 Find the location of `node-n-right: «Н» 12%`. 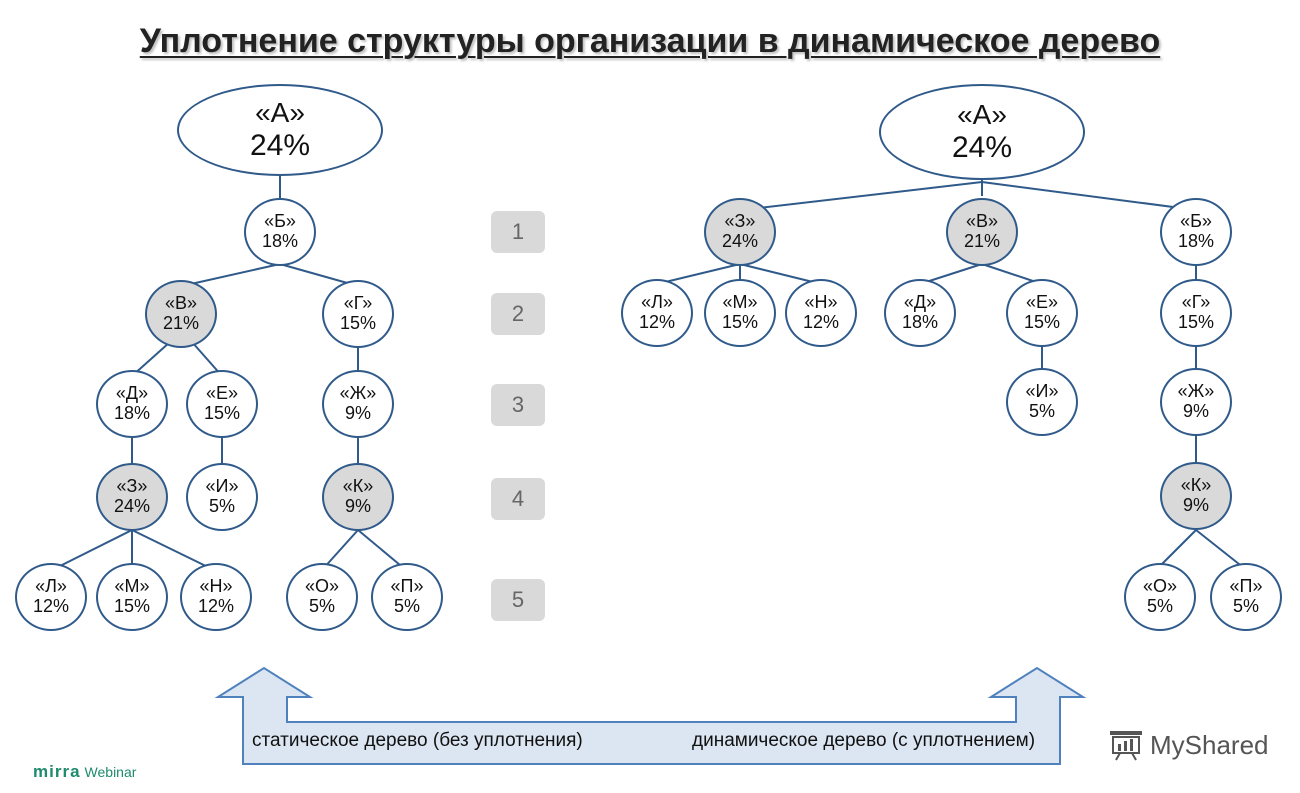

node-n-right: «Н» 12% is located at coordinates (821, 313).